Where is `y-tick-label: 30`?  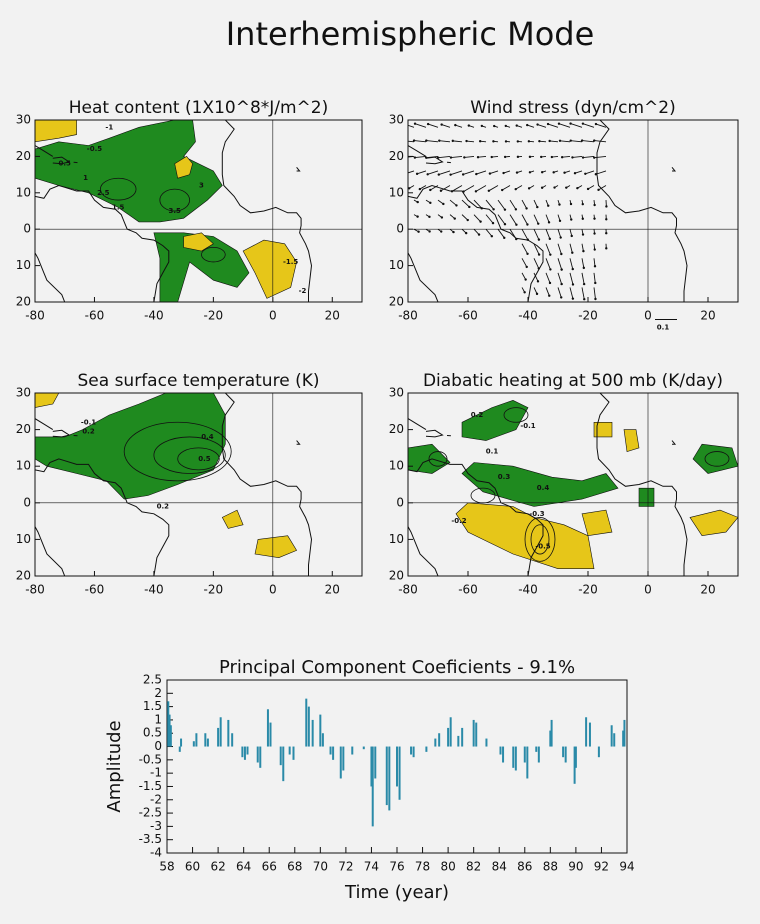
y-tick-label: 30 is located at coordinates (23, 120).